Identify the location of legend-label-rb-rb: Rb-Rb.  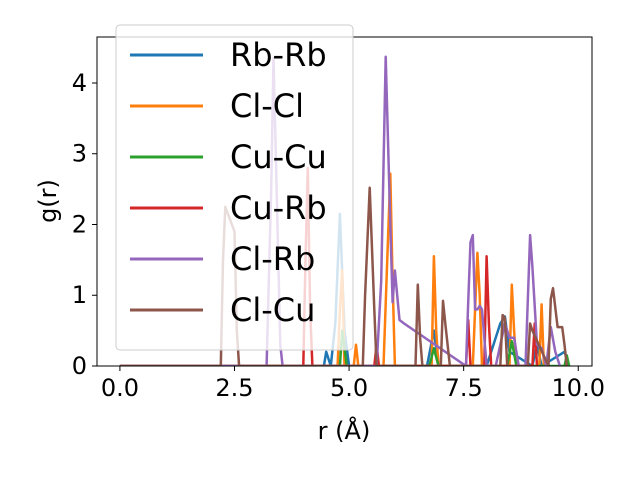
(278, 55).